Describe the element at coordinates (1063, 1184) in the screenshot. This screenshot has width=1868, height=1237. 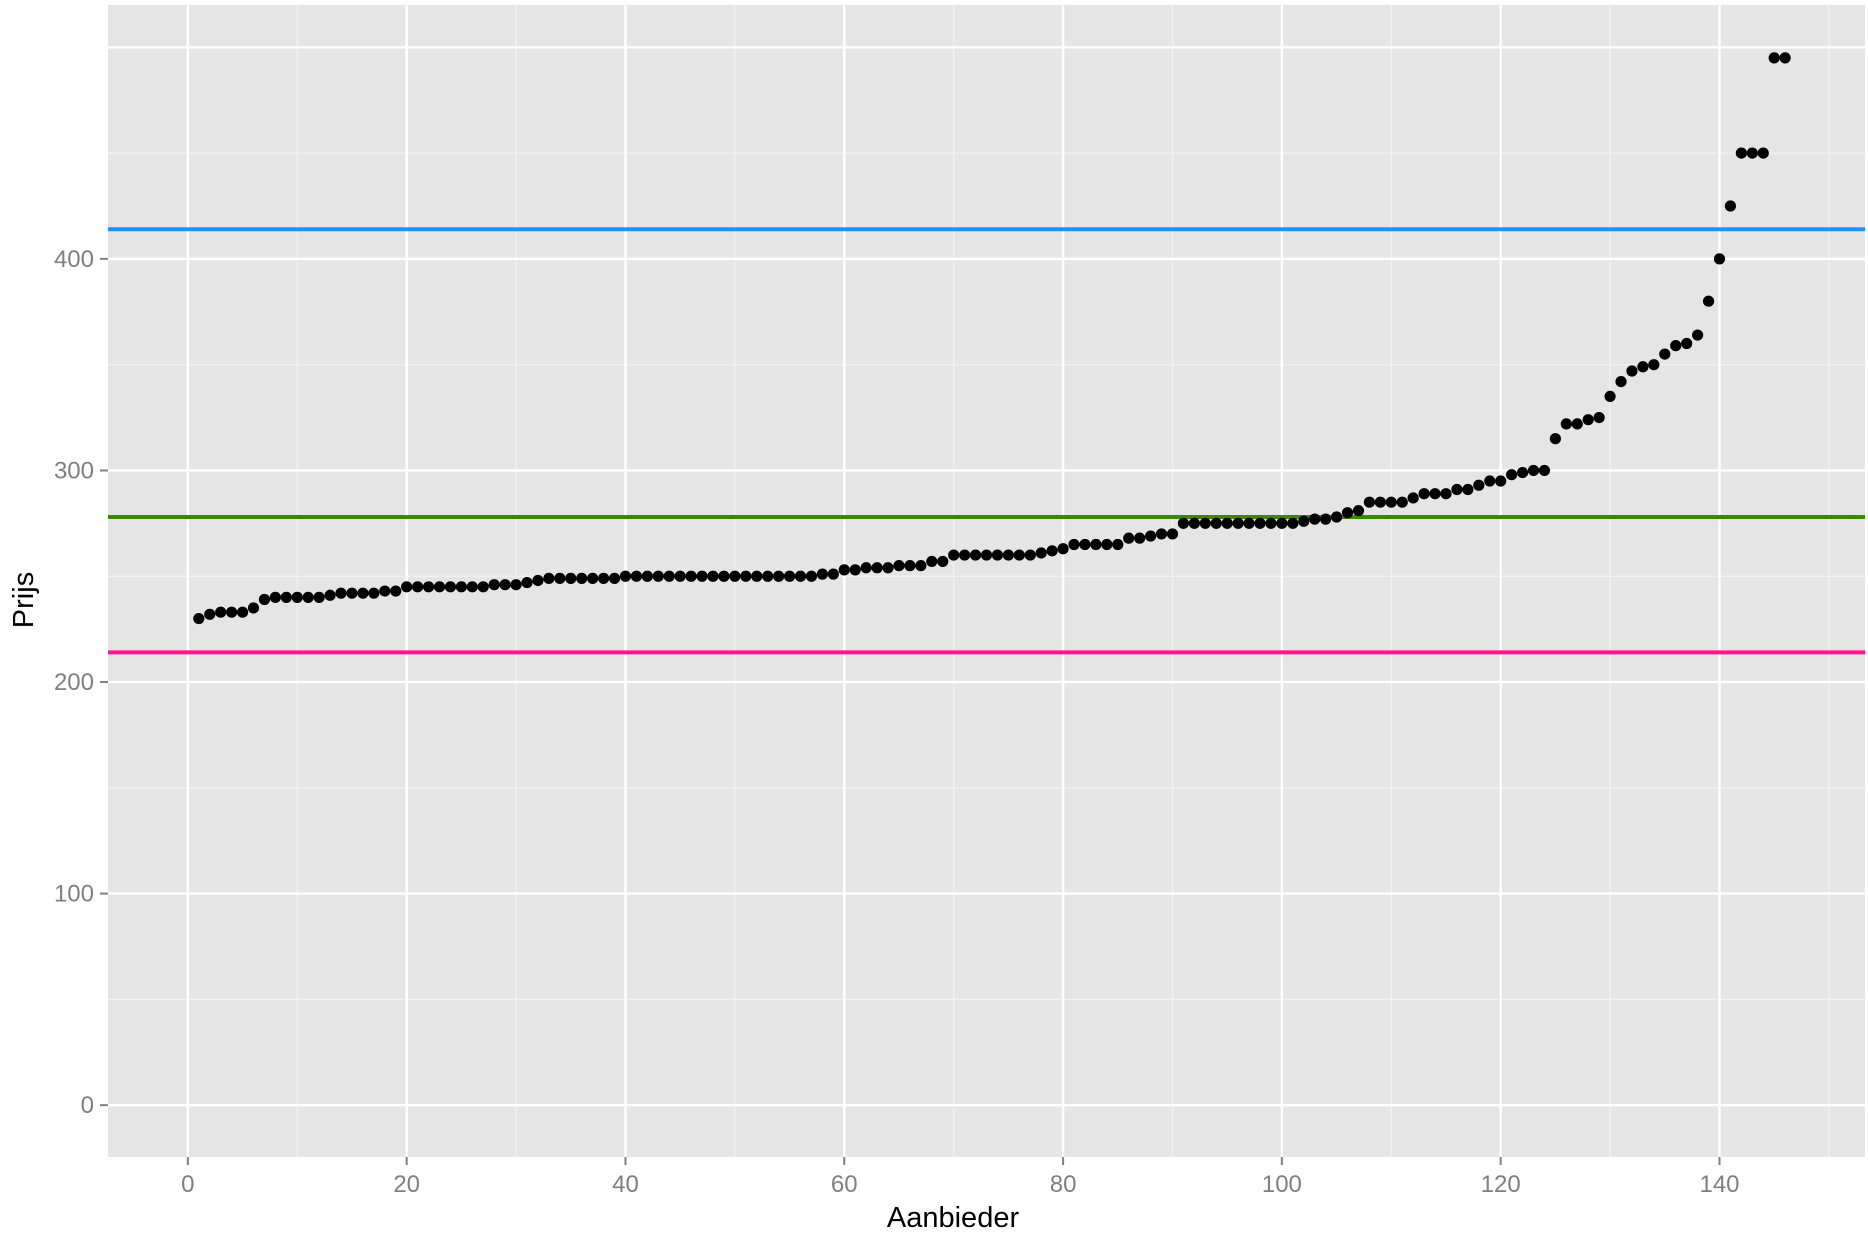
I see `x-tick-label: 80` at that location.